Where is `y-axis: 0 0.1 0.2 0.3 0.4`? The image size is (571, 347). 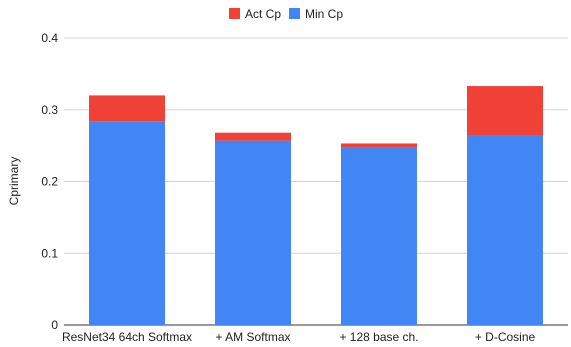 y-axis: 0 0.1 0.2 0.3 0.4 is located at coordinates (49, 181).